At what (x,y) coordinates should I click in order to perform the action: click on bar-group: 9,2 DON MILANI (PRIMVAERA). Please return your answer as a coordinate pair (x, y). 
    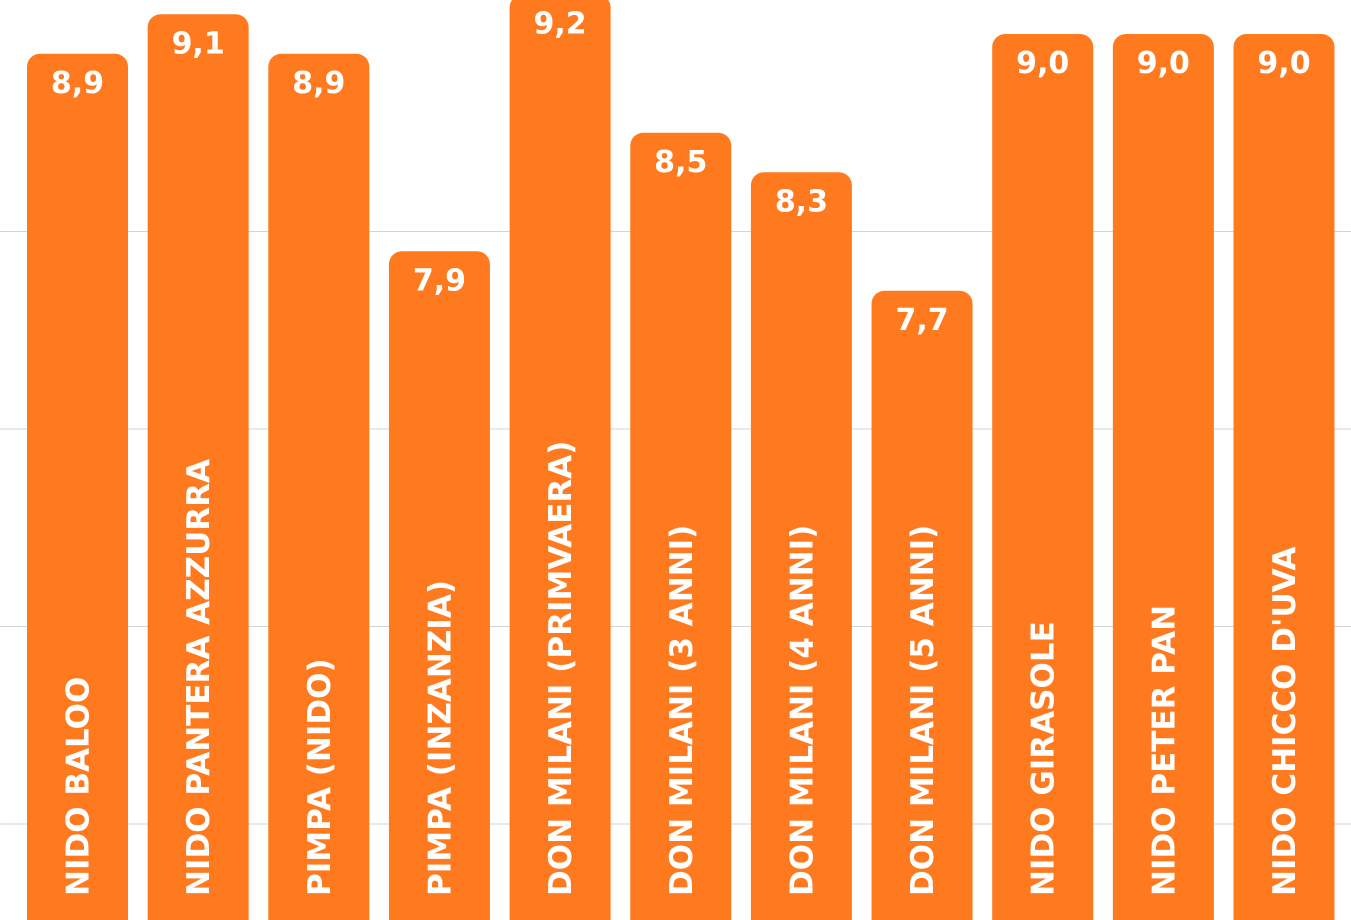
    Looking at the image, I should click on (560, 460).